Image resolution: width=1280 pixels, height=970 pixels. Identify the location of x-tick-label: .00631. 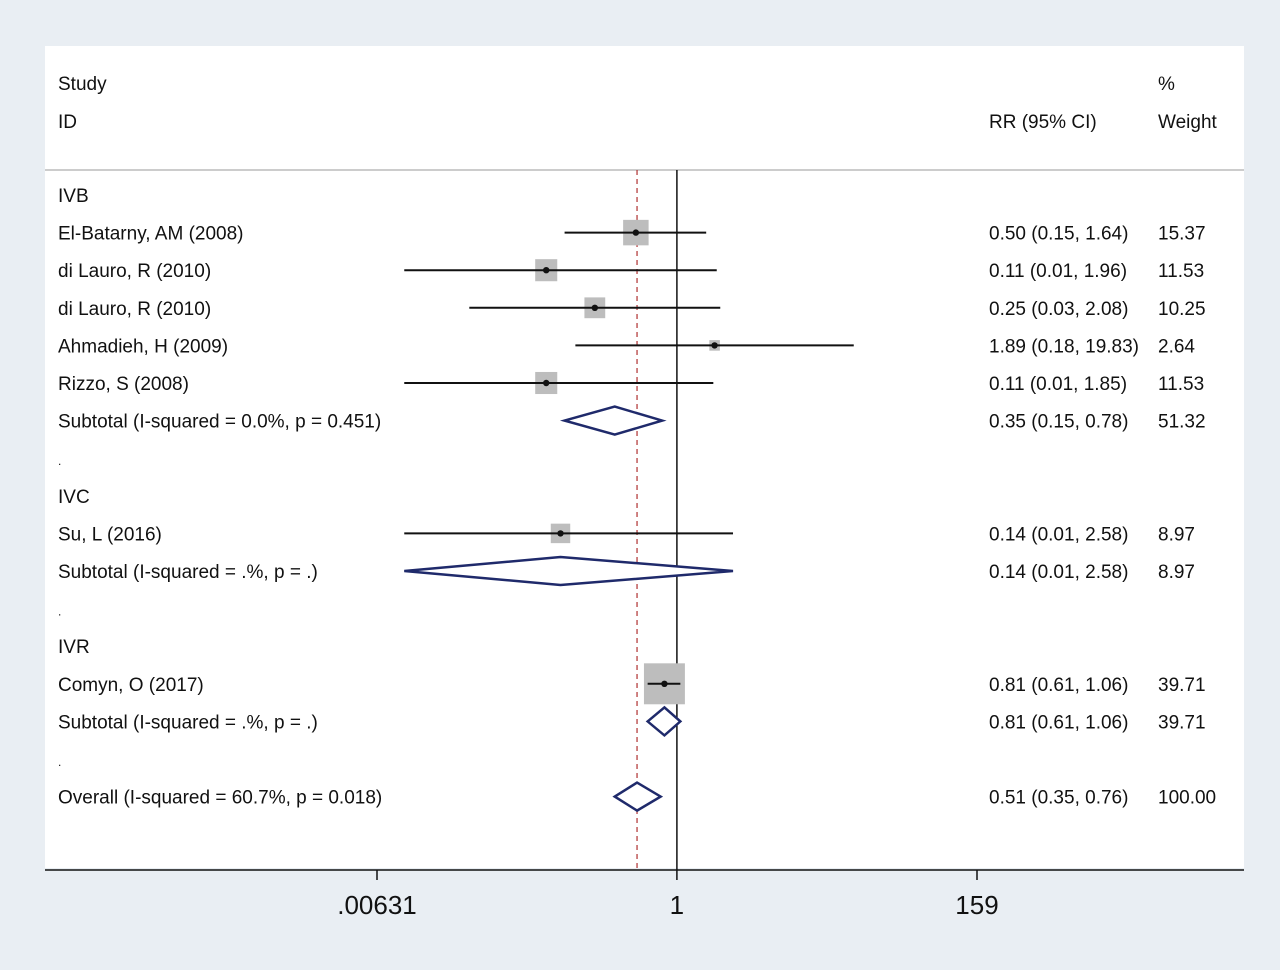
(377, 905).